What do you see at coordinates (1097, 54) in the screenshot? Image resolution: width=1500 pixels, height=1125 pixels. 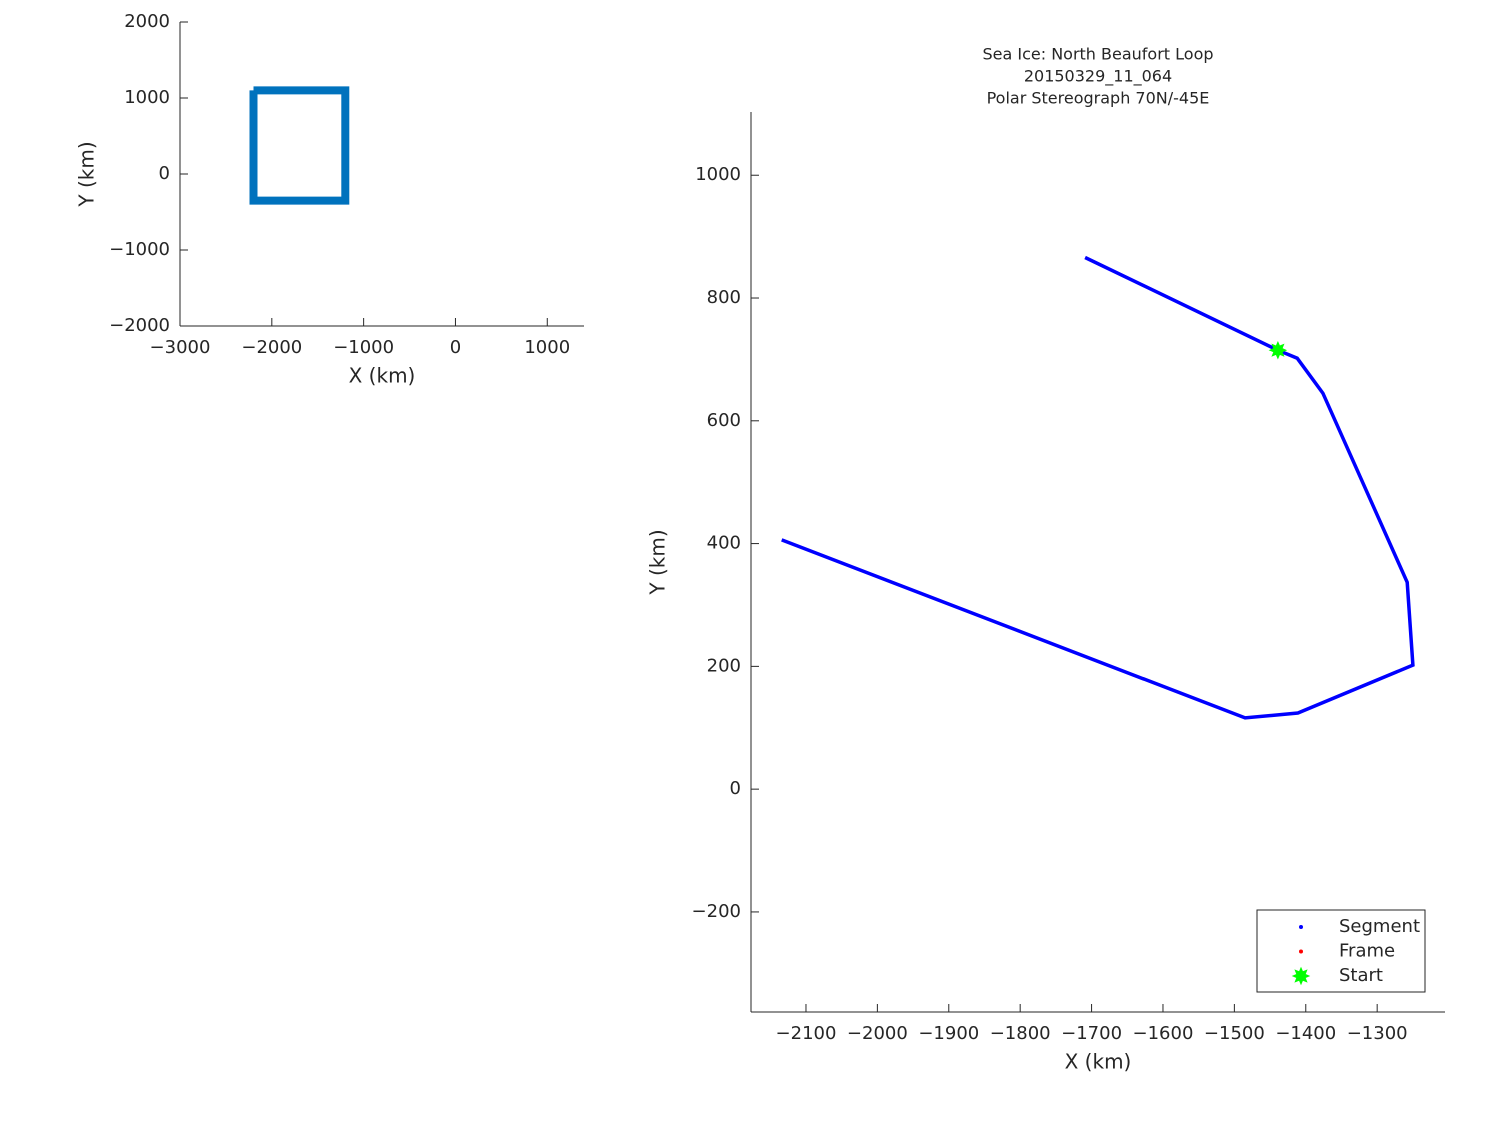 I see `chart-title: Sea Ice: North Beaufort Loop` at bounding box center [1097, 54].